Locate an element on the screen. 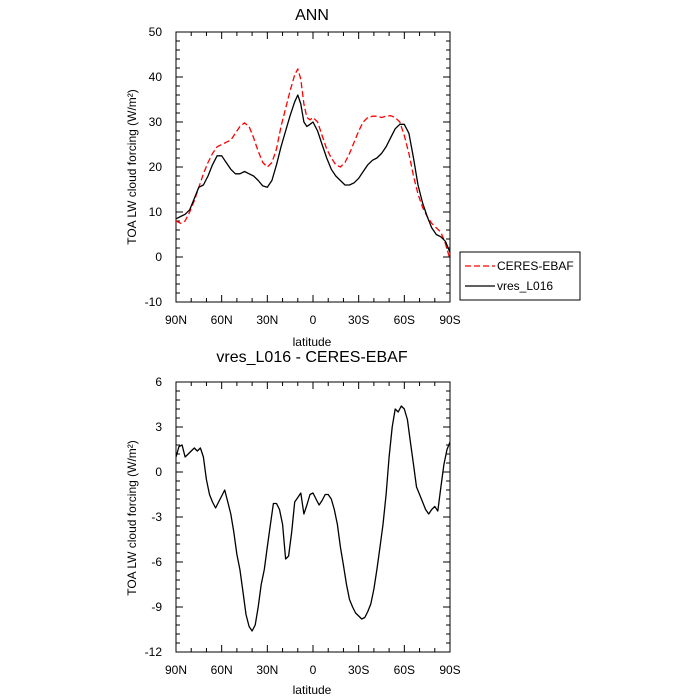  bottom-y-tick-label: 6 is located at coordinates (158, 382).